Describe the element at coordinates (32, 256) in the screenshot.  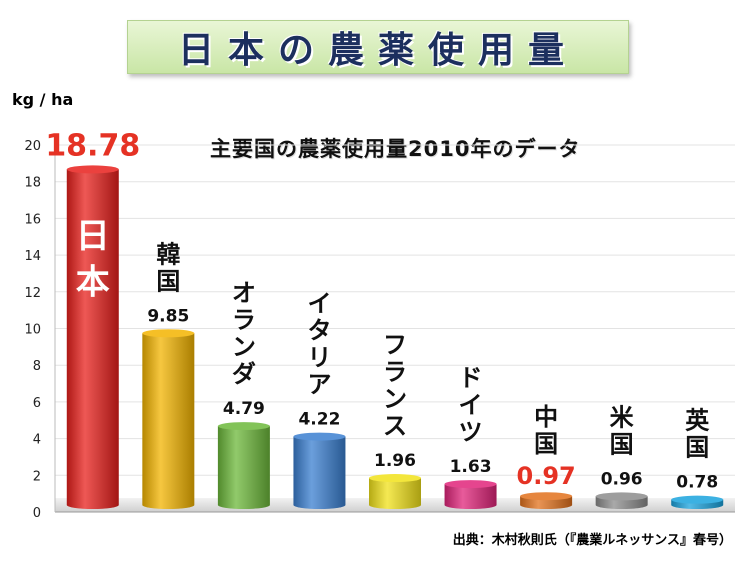
I see `y-tick-label: 14` at that location.